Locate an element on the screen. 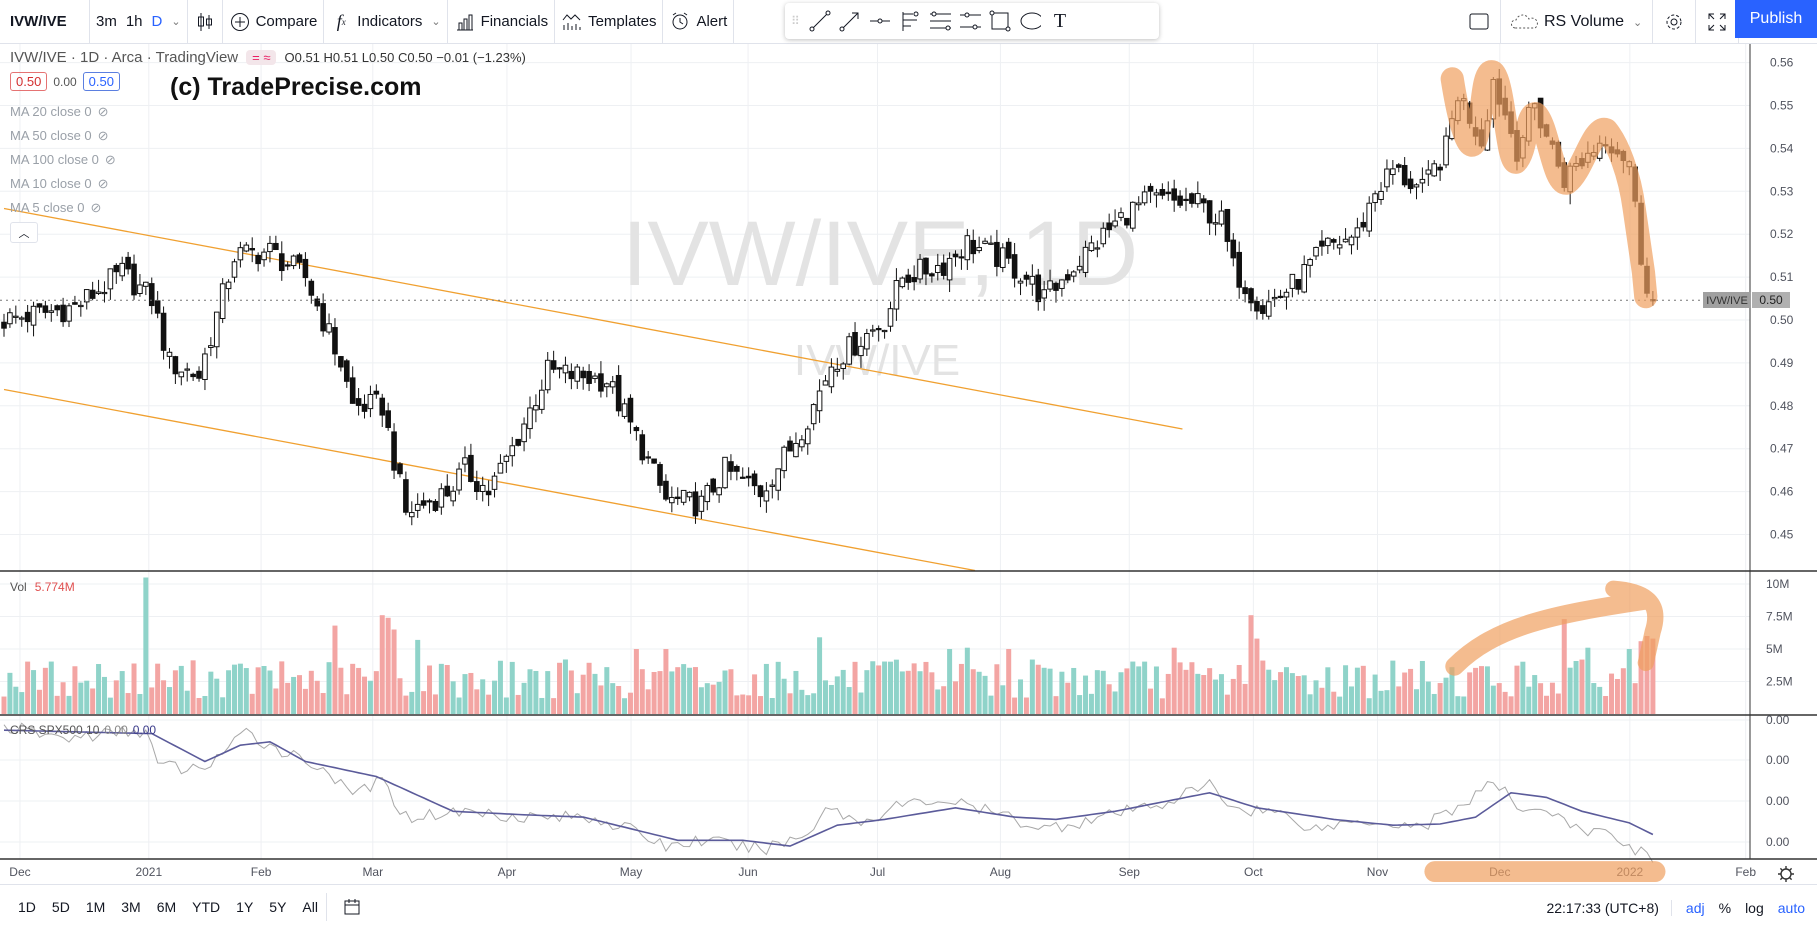  buy-price-box: 0.50 is located at coordinates (101, 81).